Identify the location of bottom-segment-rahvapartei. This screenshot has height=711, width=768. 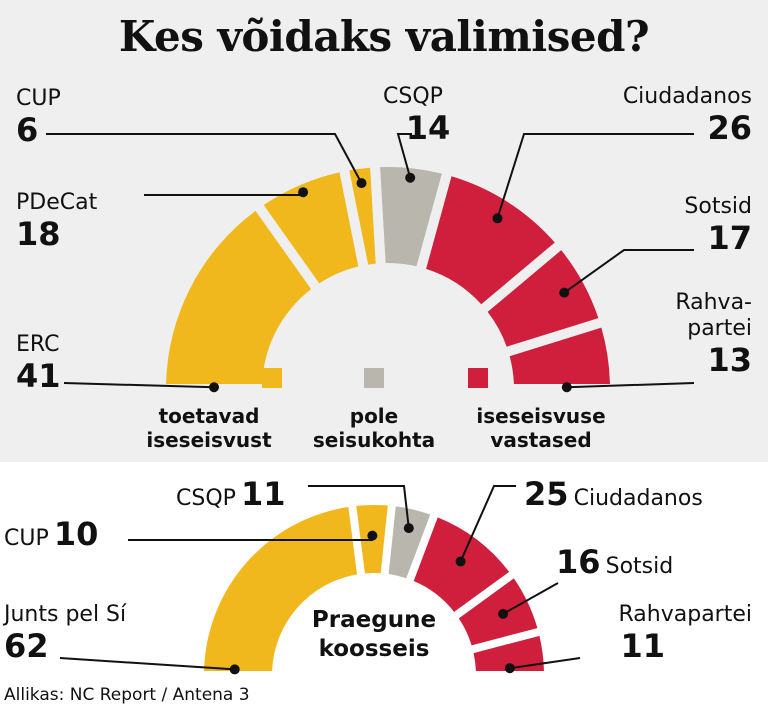
(508, 653).